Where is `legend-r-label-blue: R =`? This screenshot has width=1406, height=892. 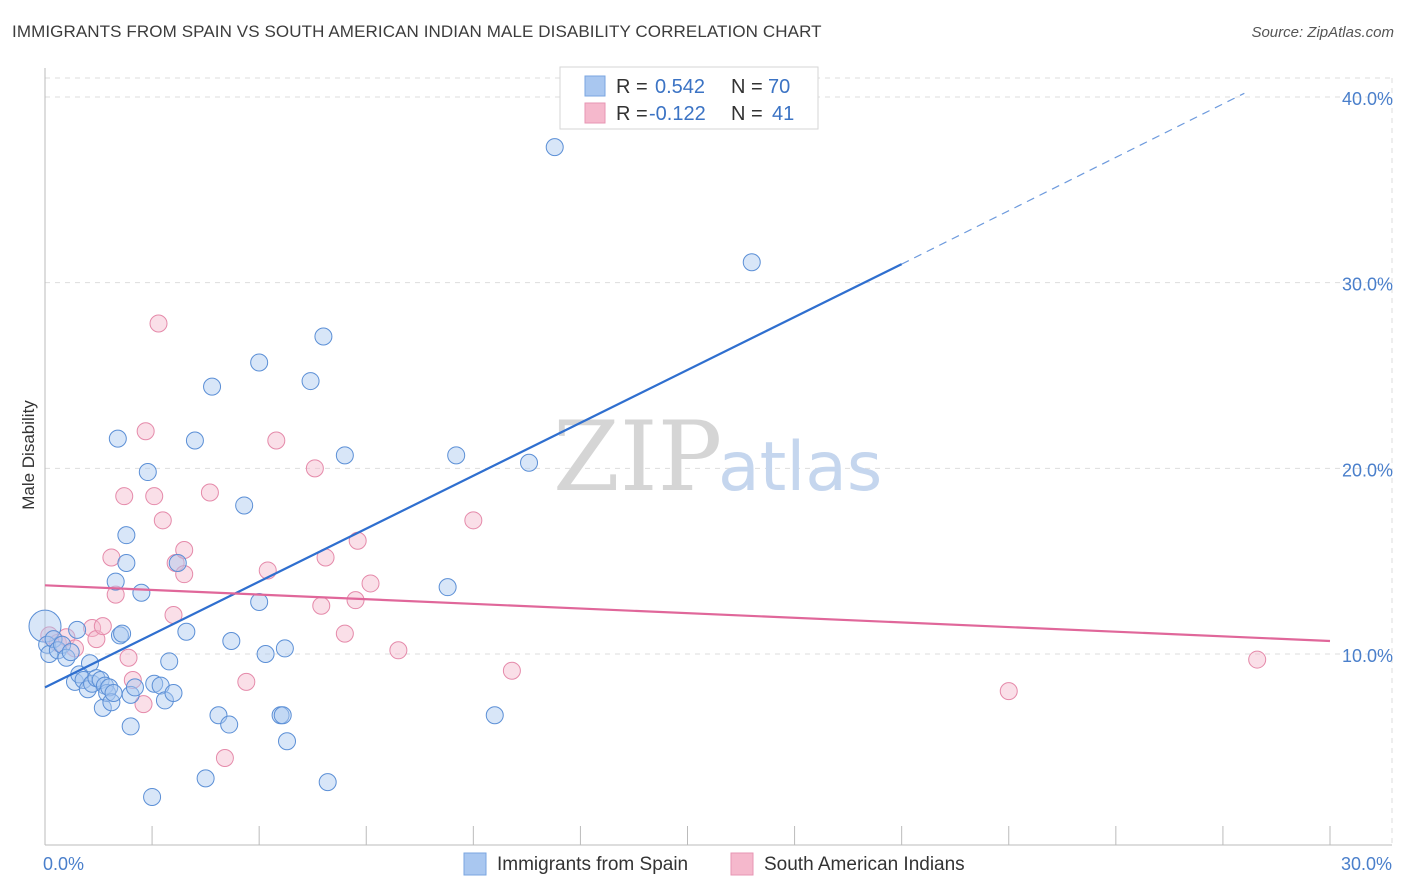 legend-r-label-blue: R = is located at coordinates (632, 87).